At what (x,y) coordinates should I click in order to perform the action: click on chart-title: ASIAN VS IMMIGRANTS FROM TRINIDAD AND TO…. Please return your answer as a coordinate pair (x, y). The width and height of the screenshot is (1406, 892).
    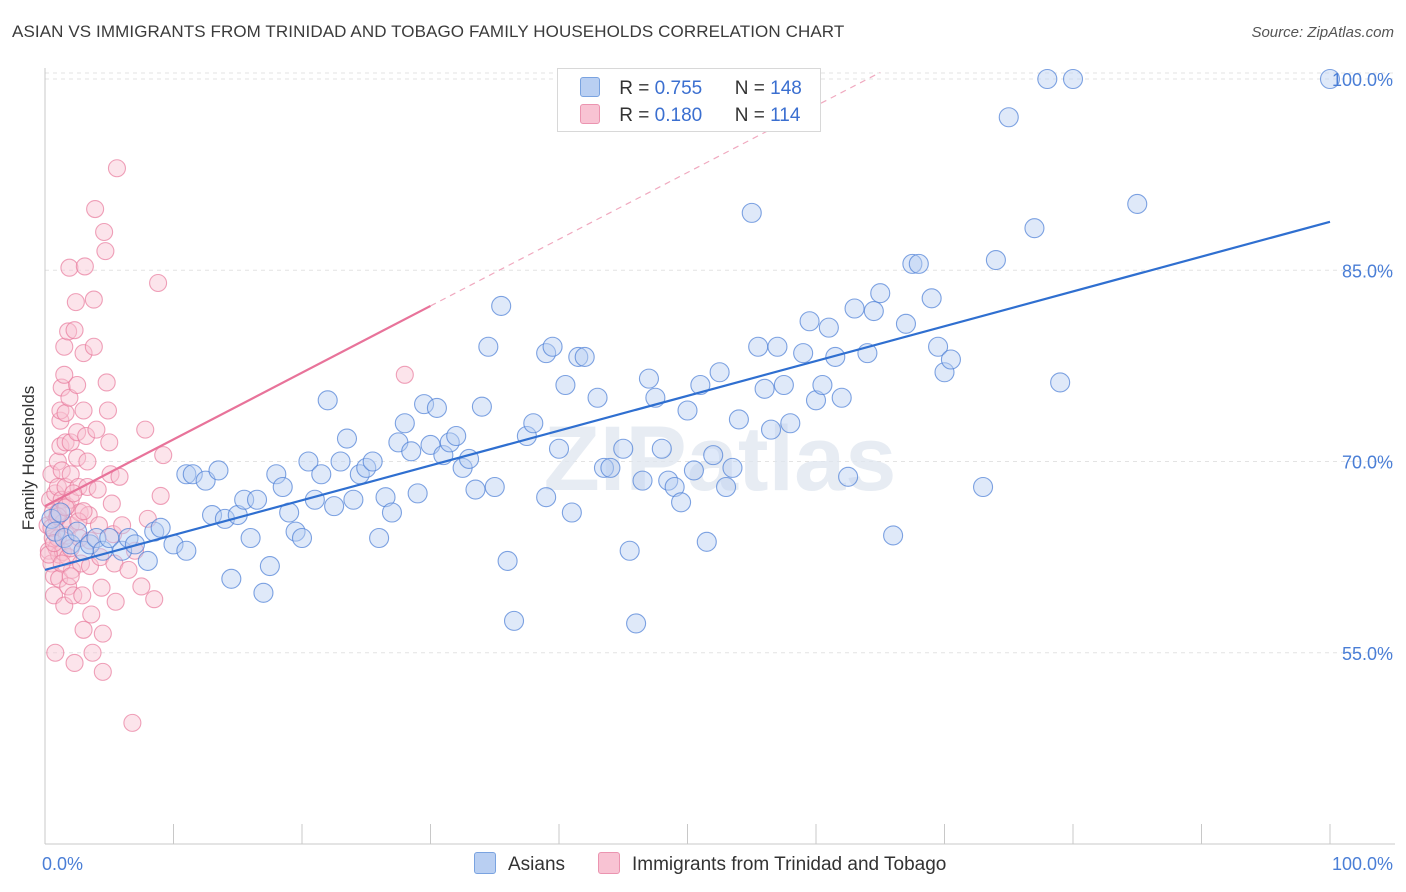
    Looking at the image, I should click on (428, 31).